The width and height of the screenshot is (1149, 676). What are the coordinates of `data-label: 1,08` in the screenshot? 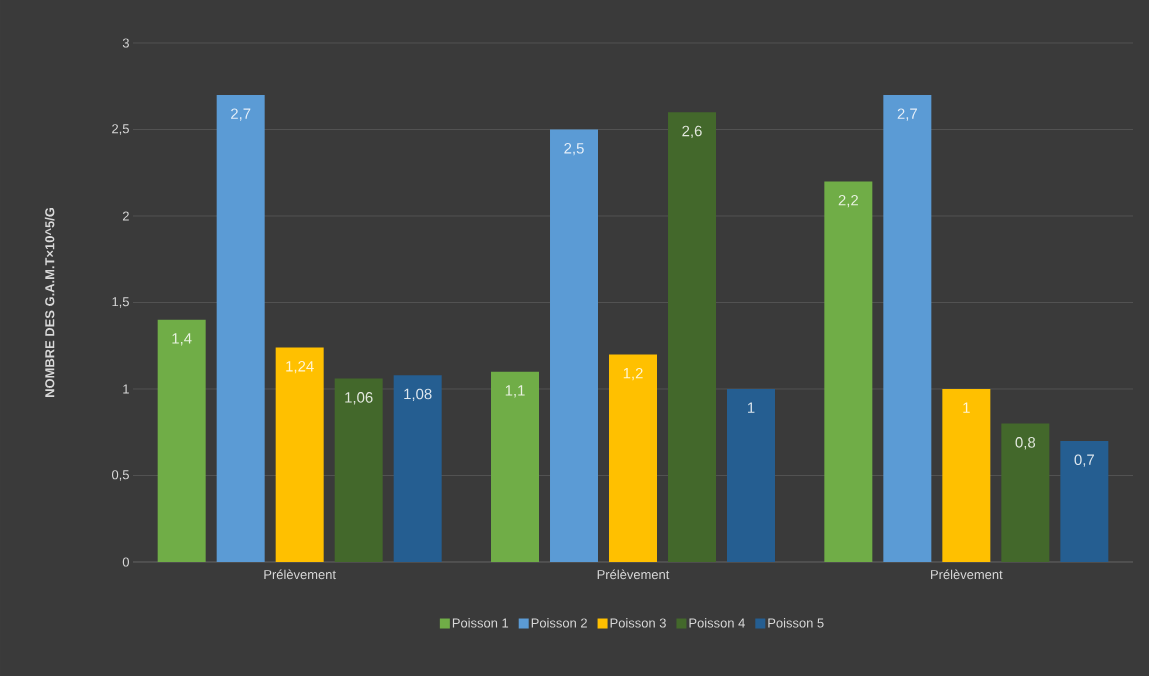 It's located at (418, 395).